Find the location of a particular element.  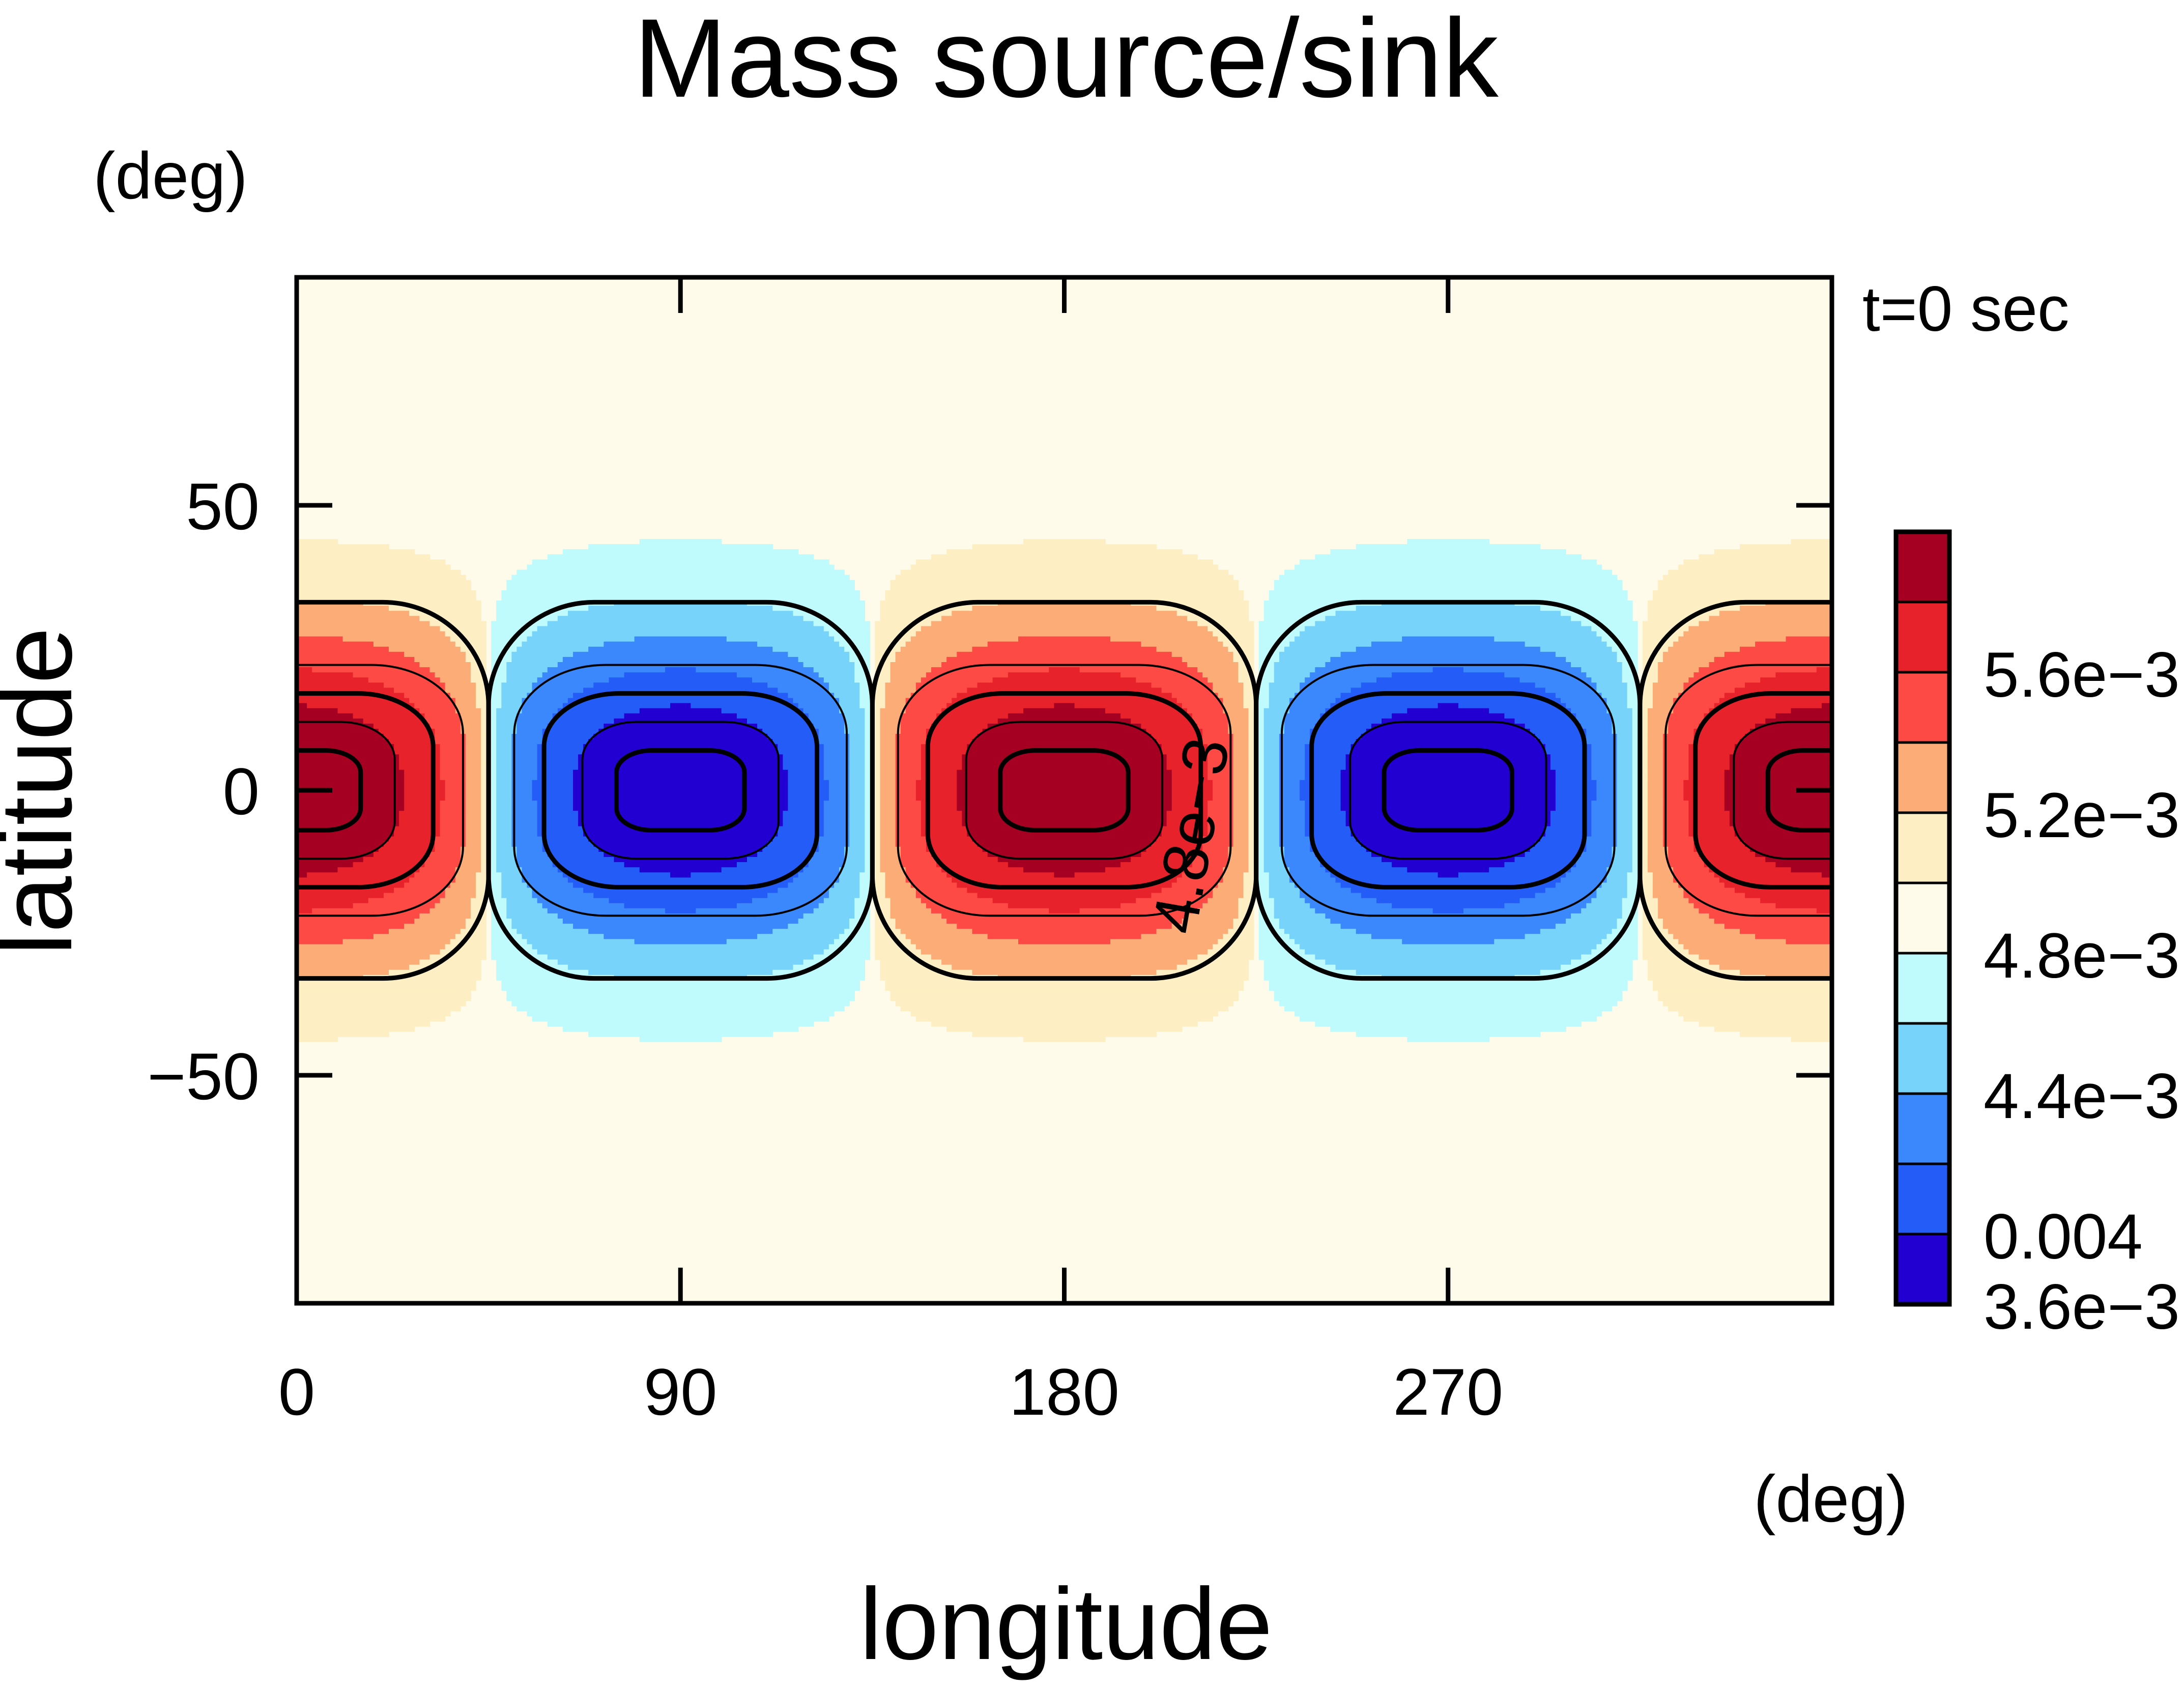

contour-line-high is located at coordinates (1734, 790).